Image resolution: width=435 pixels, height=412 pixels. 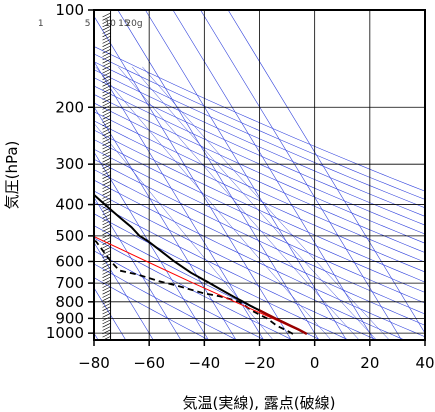 I want to click on x-axis-ticks: −80 −60 −40 −20 0 20 40, so click(x=256, y=356).